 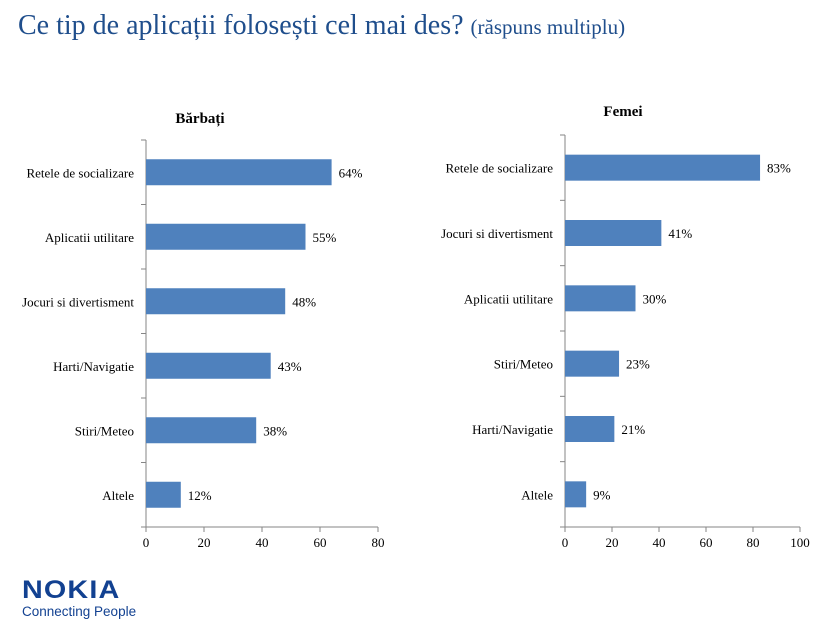 What do you see at coordinates (622, 112) in the screenshot?
I see `chart-title: Femei` at bounding box center [622, 112].